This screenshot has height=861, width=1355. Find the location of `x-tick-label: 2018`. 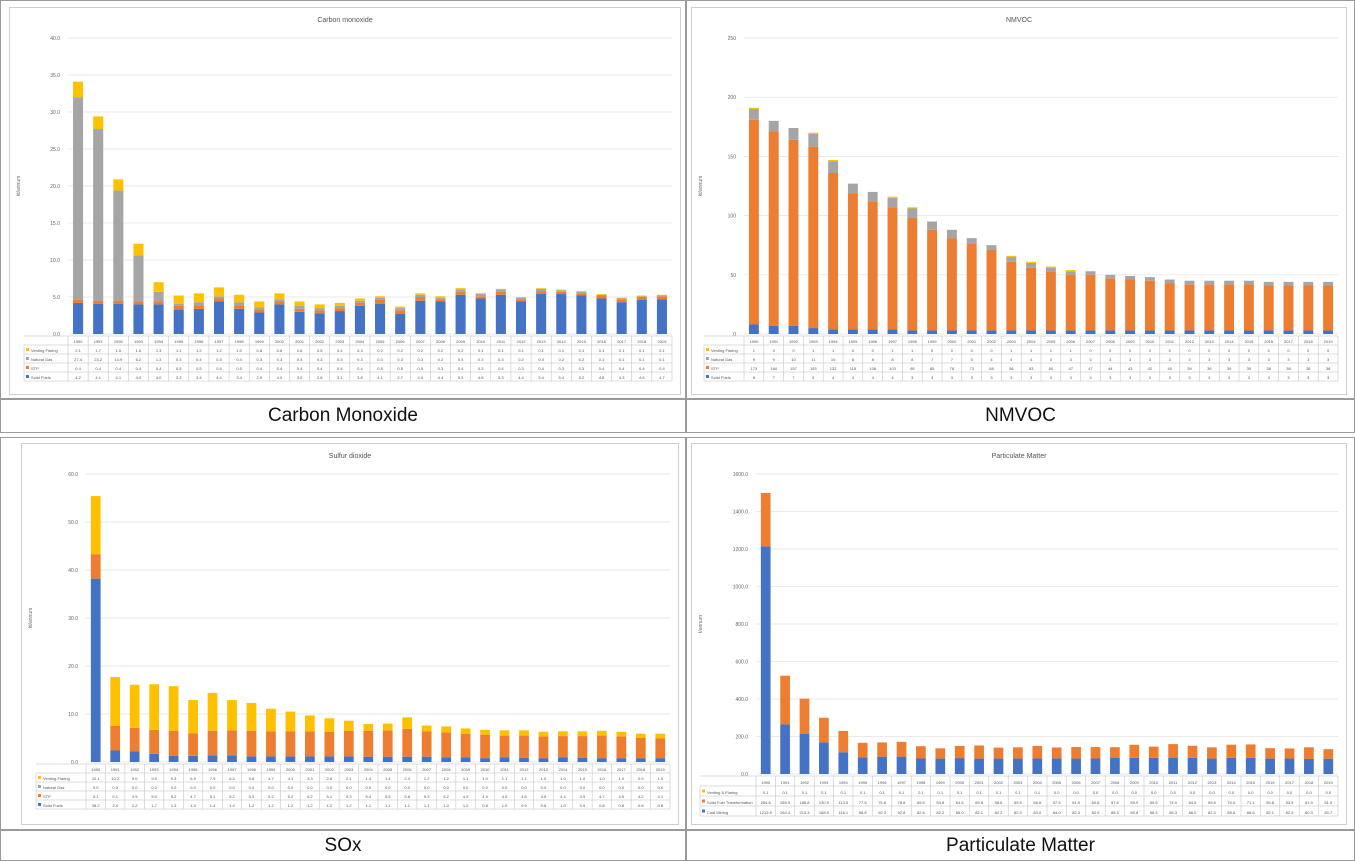

x-tick-label: 2018 is located at coordinates (1309, 782).